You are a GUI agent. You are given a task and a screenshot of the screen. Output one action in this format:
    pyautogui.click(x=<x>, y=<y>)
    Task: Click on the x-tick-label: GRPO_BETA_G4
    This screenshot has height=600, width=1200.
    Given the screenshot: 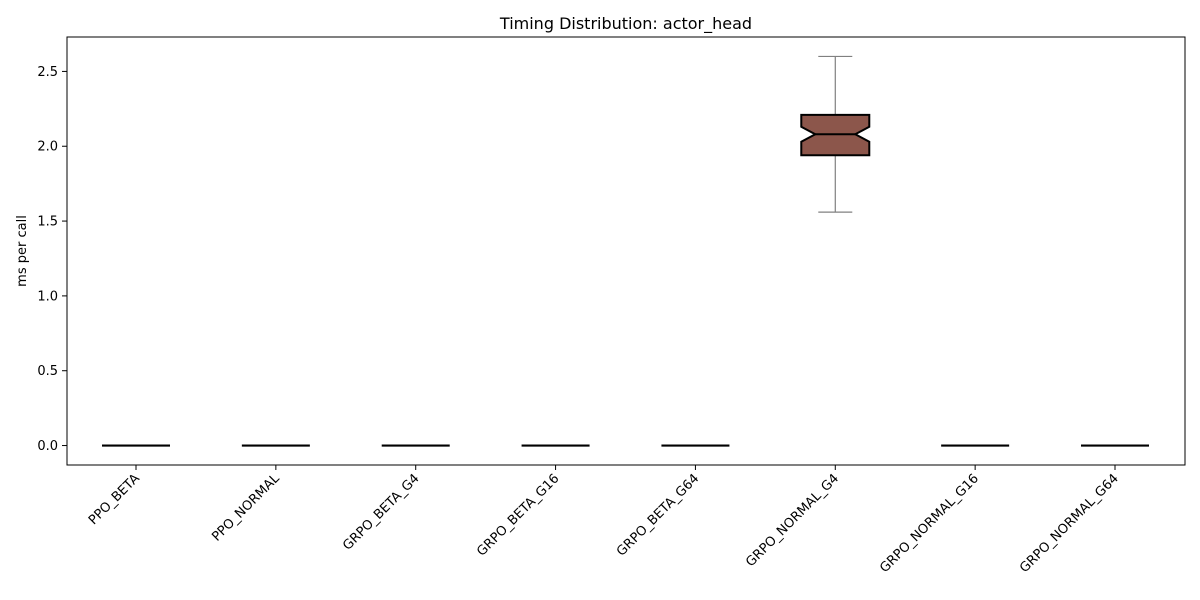 What is the action you would take?
    pyautogui.click(x=381, y=512)
    